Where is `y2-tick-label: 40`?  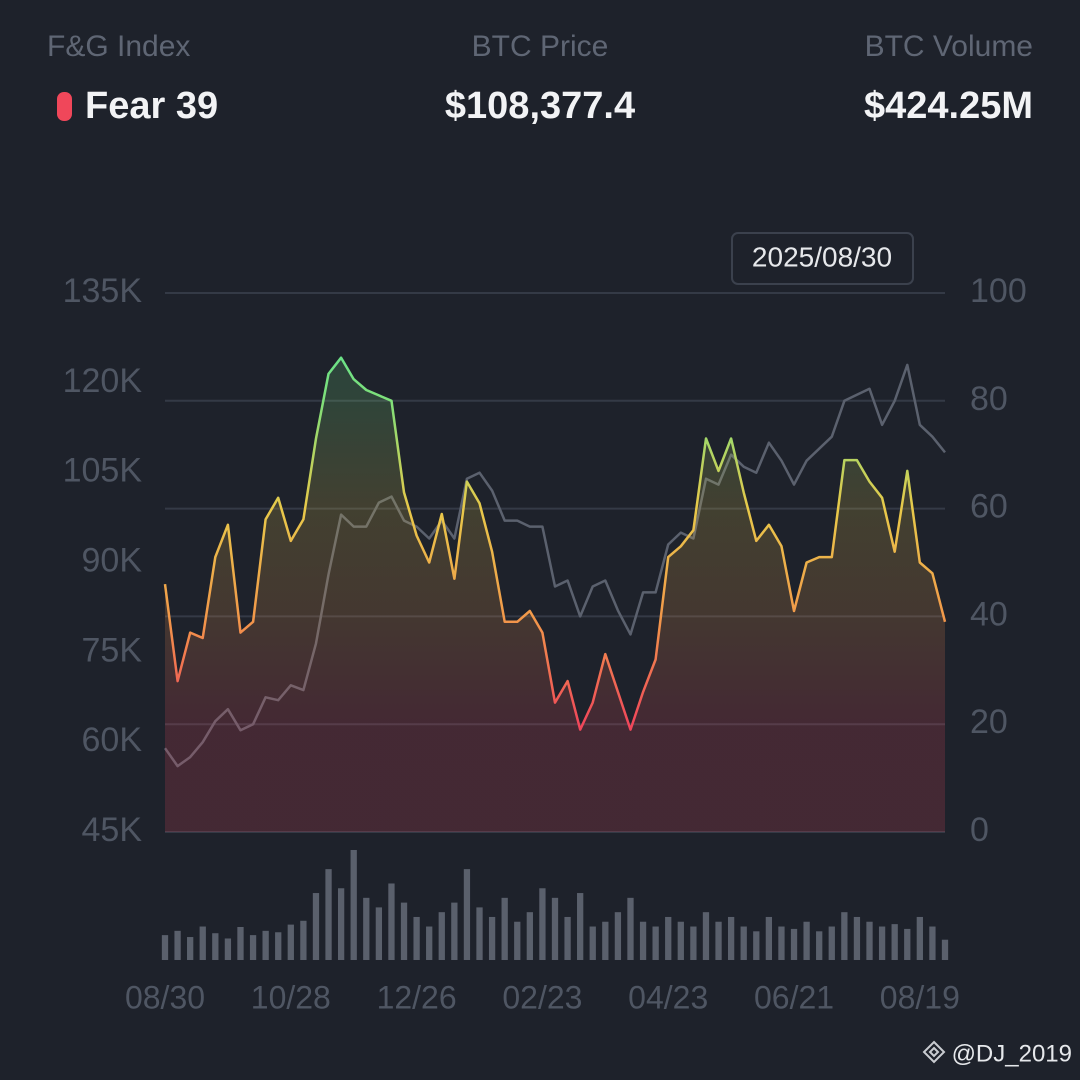 y2-tick-label: 40 is located at coordinates (989, 614).